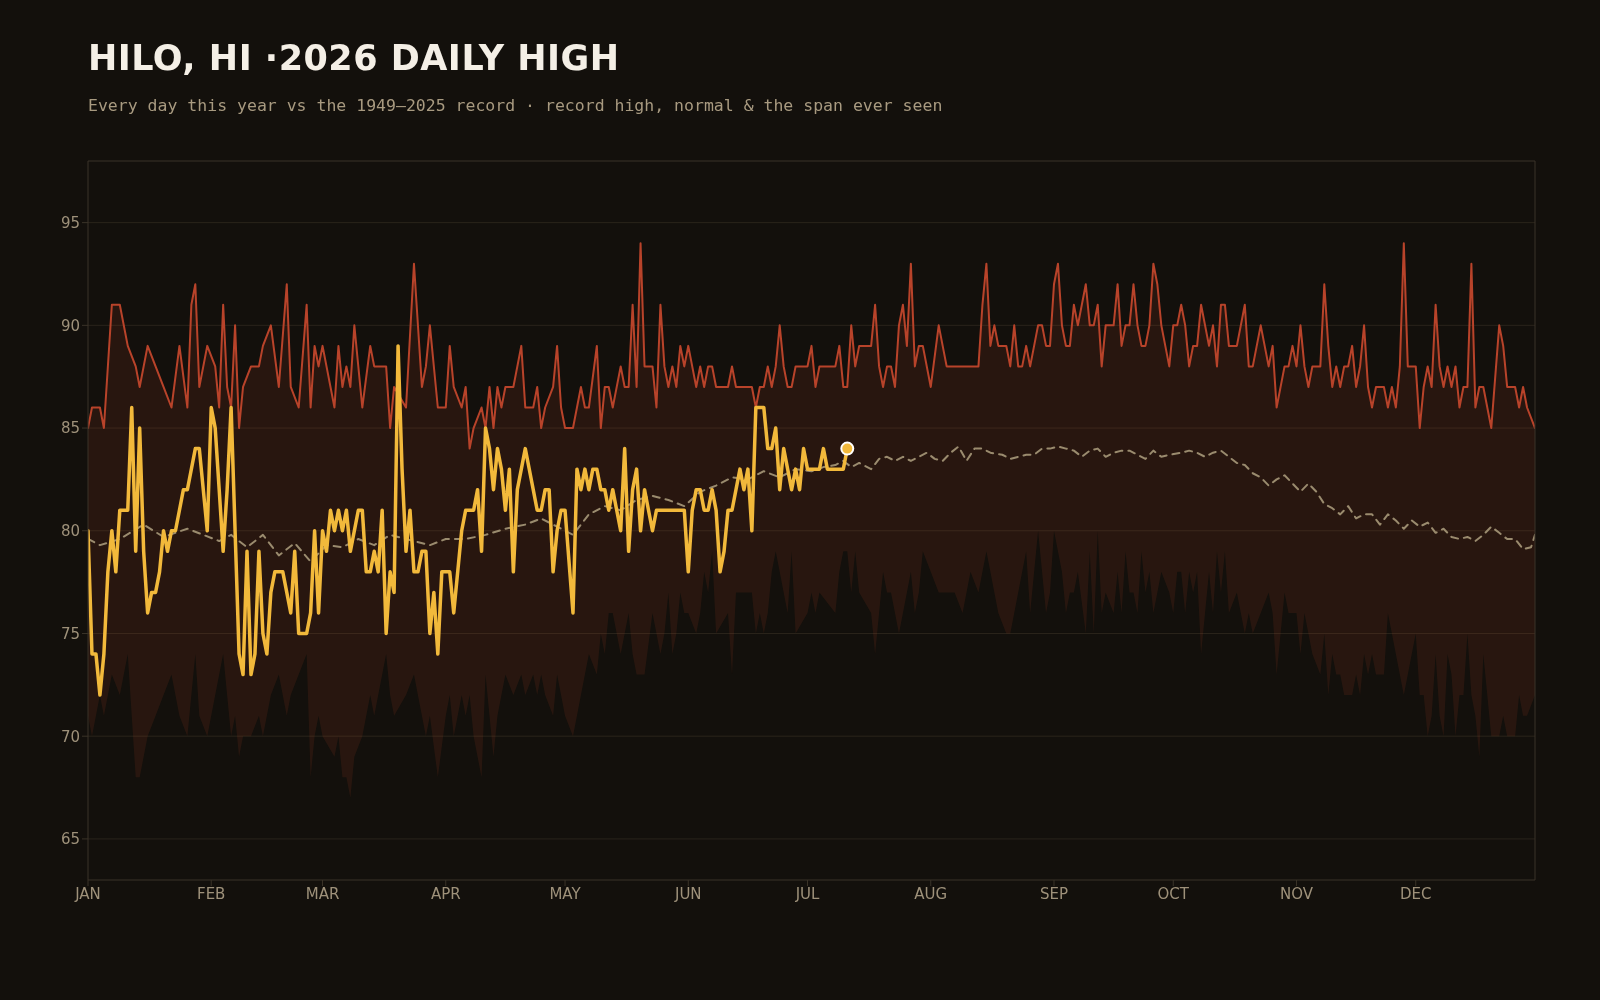 Image resolution: width=1600 pixels, height=1000 pixels. What do you see at coordinates (70, 222) in the screenshot?
I see `y-tick-label: 95` at bounding box center [70, 222].